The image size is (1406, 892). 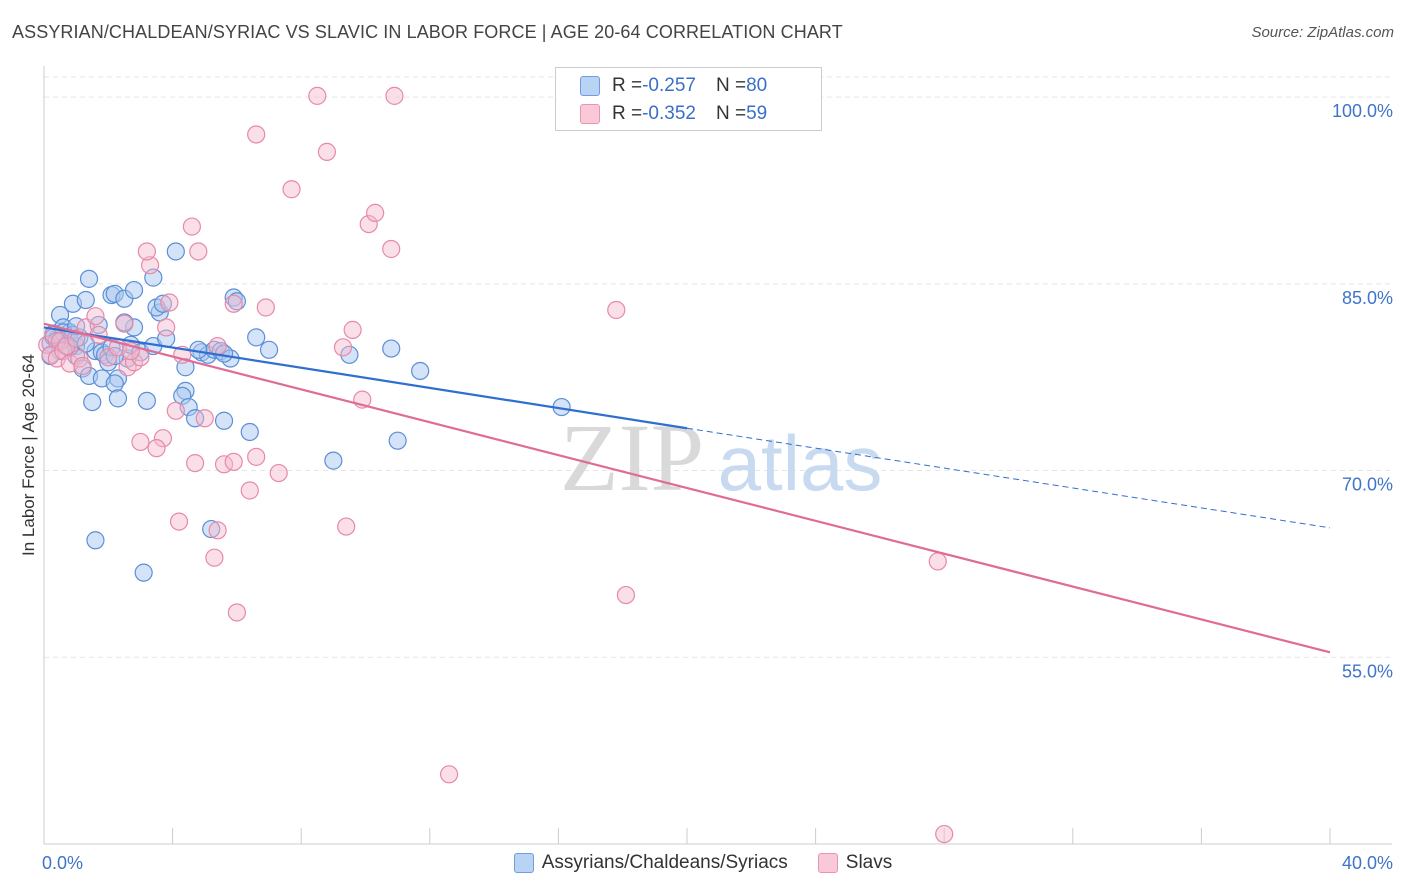 I want to click on bottom-legend: Assyrians/Chaldeans/Syriacs Slavs, so click(x=703, y=863).